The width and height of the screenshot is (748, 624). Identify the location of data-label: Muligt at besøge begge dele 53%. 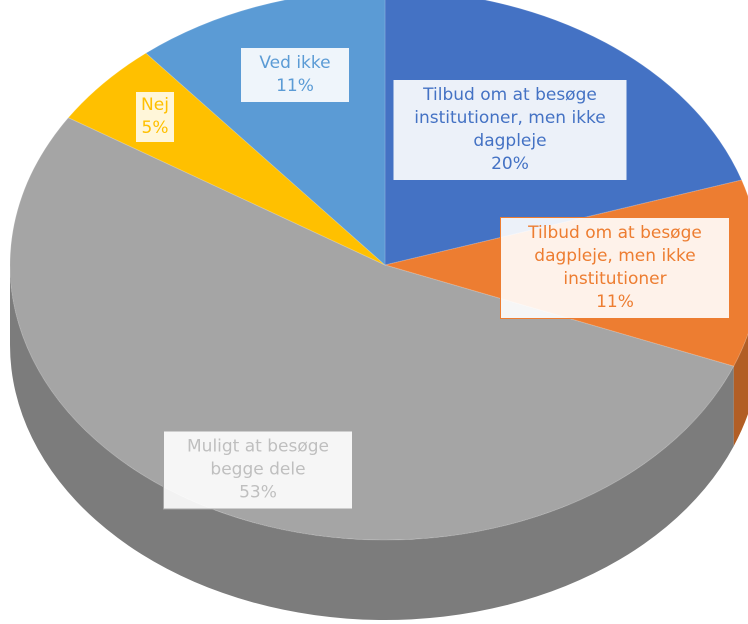
(258, 470).